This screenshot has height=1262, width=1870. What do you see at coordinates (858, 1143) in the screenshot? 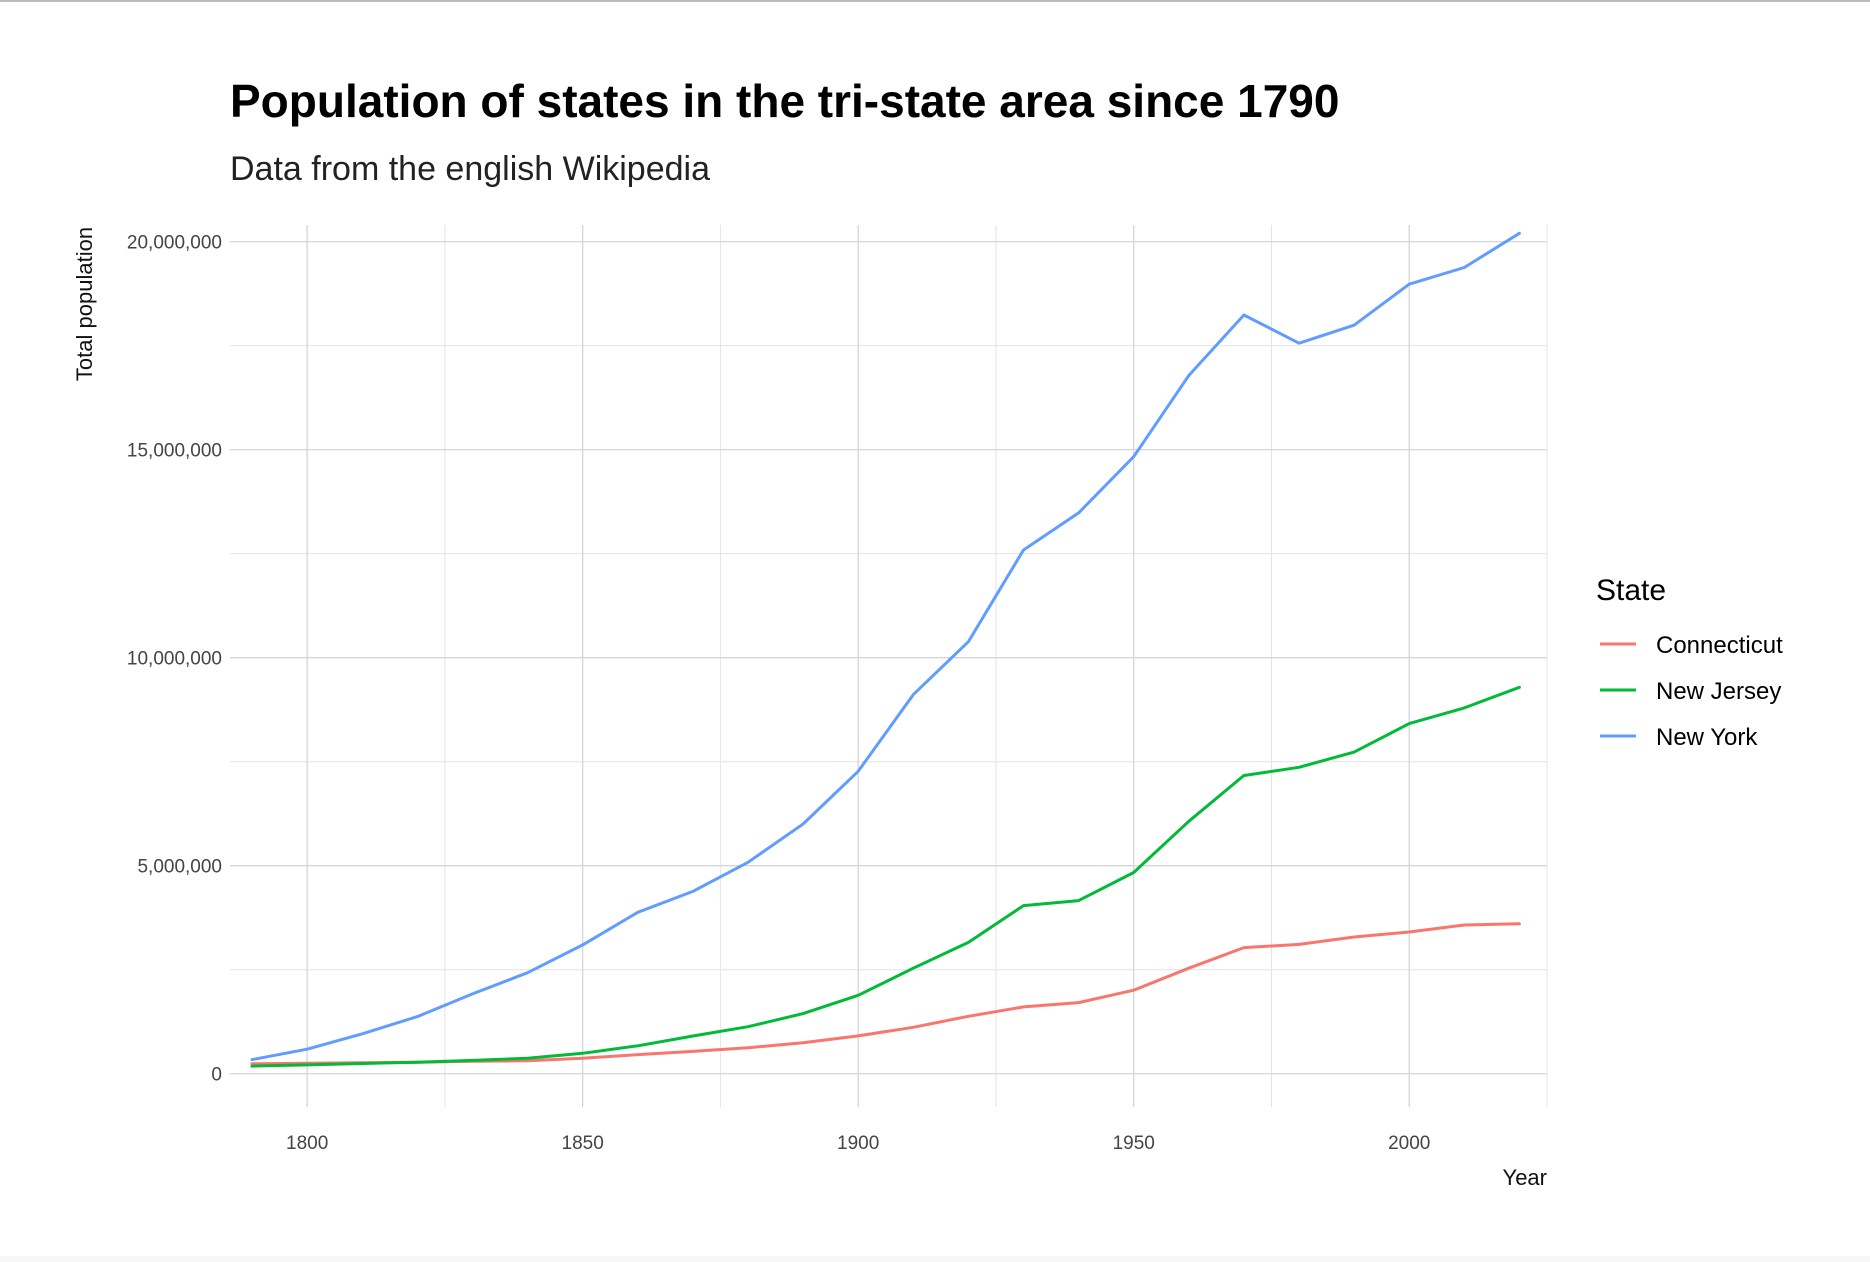
I see `x-tick-label: 1900` at bounding box center [858, 1143].